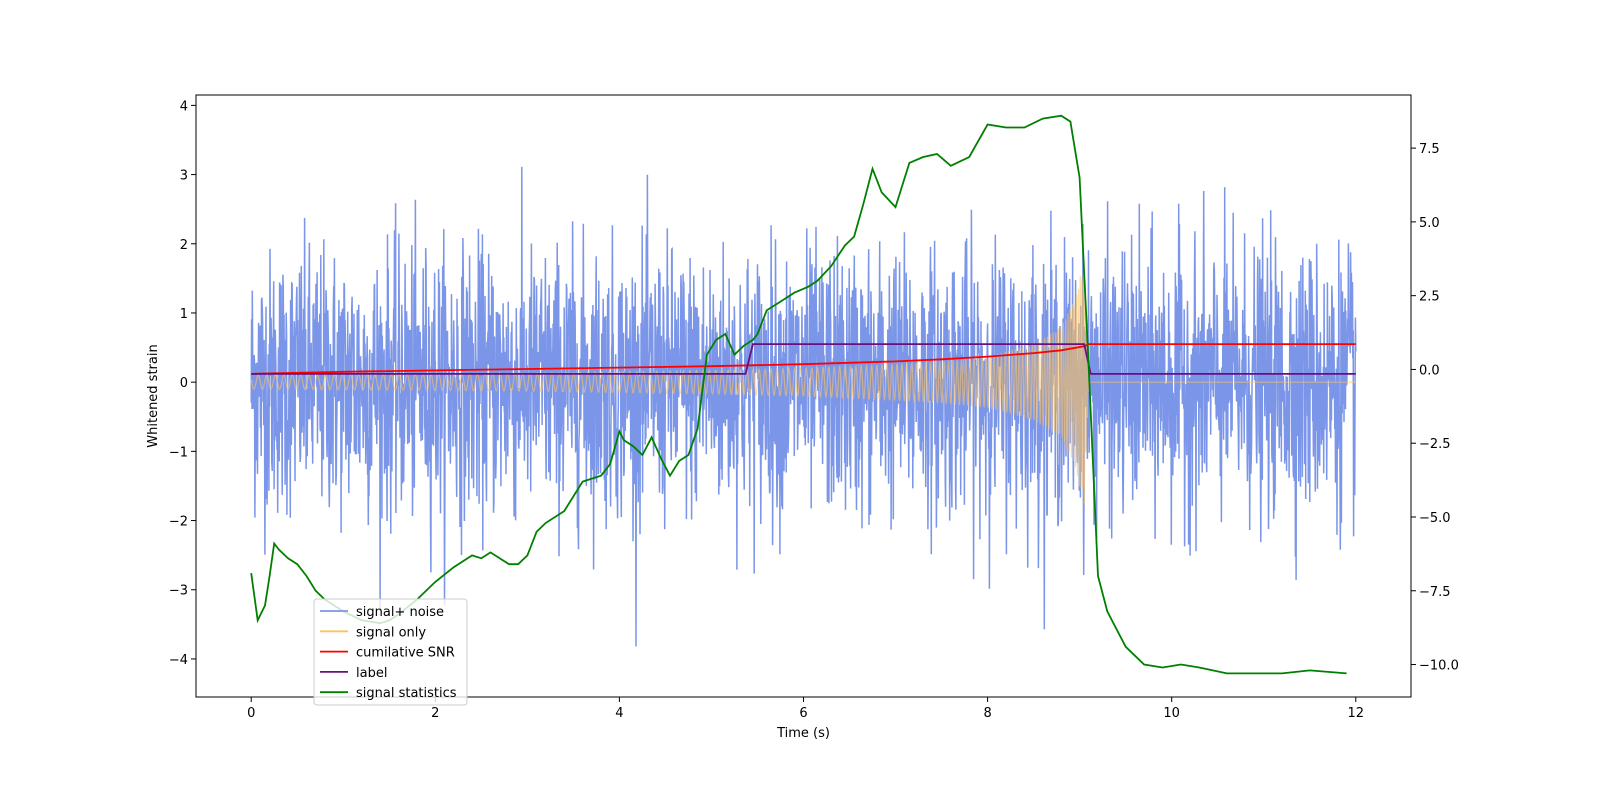 This screenshot has height=800, width=1600. I want to click on y2-tick-label: 5.0, so click(1429, 223).